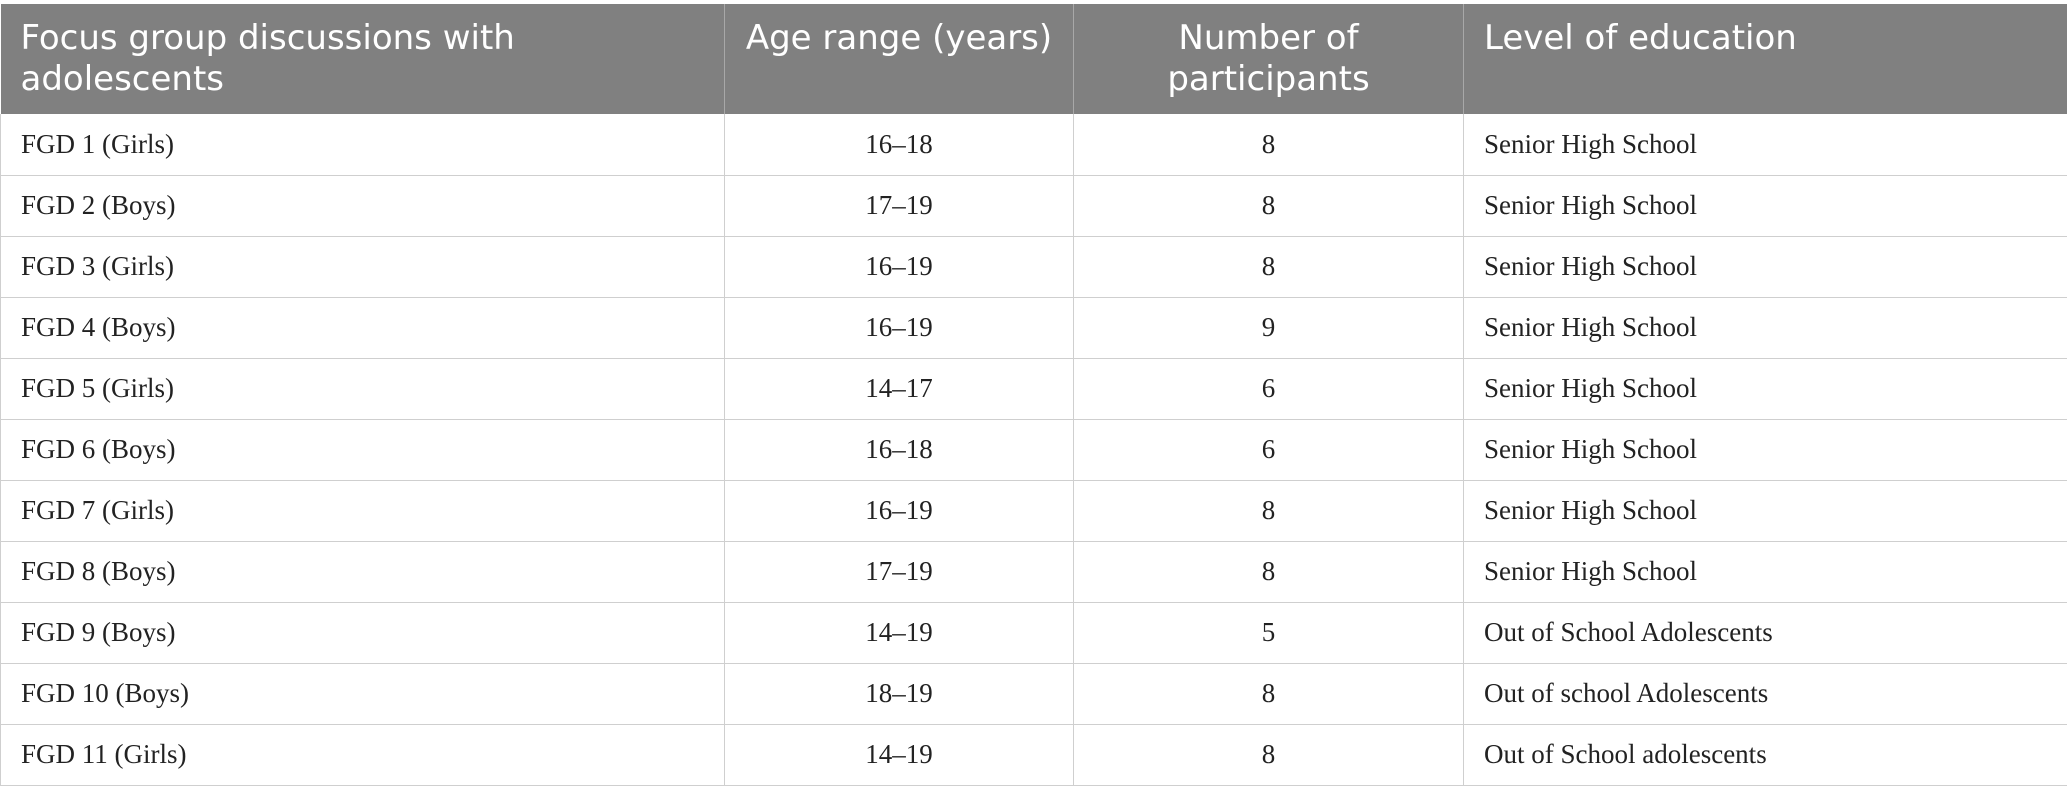 The image size is (2067, 805). I want to click on table-row: FGD 7 (Girls) 16–19 8 Senior High School, so click(1033, 511).